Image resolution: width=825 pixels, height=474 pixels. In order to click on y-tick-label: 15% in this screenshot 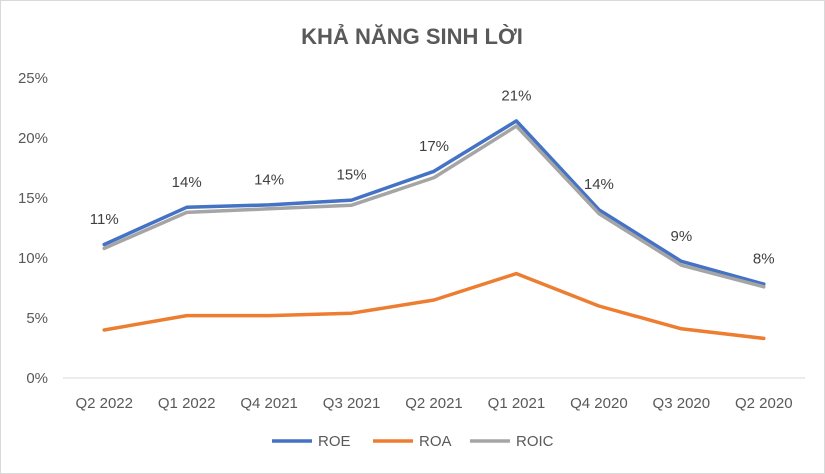, I will do `click(33, 198)`.